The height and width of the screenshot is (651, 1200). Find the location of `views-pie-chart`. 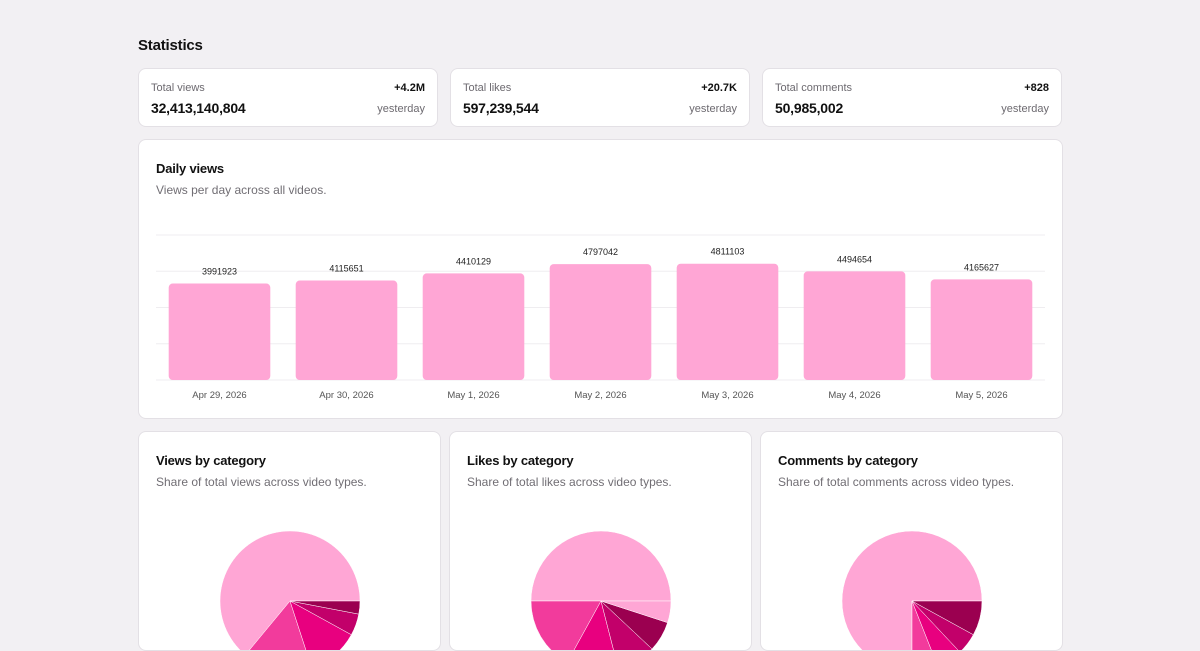

views-pie-chart is located at coordinates (290, 590).